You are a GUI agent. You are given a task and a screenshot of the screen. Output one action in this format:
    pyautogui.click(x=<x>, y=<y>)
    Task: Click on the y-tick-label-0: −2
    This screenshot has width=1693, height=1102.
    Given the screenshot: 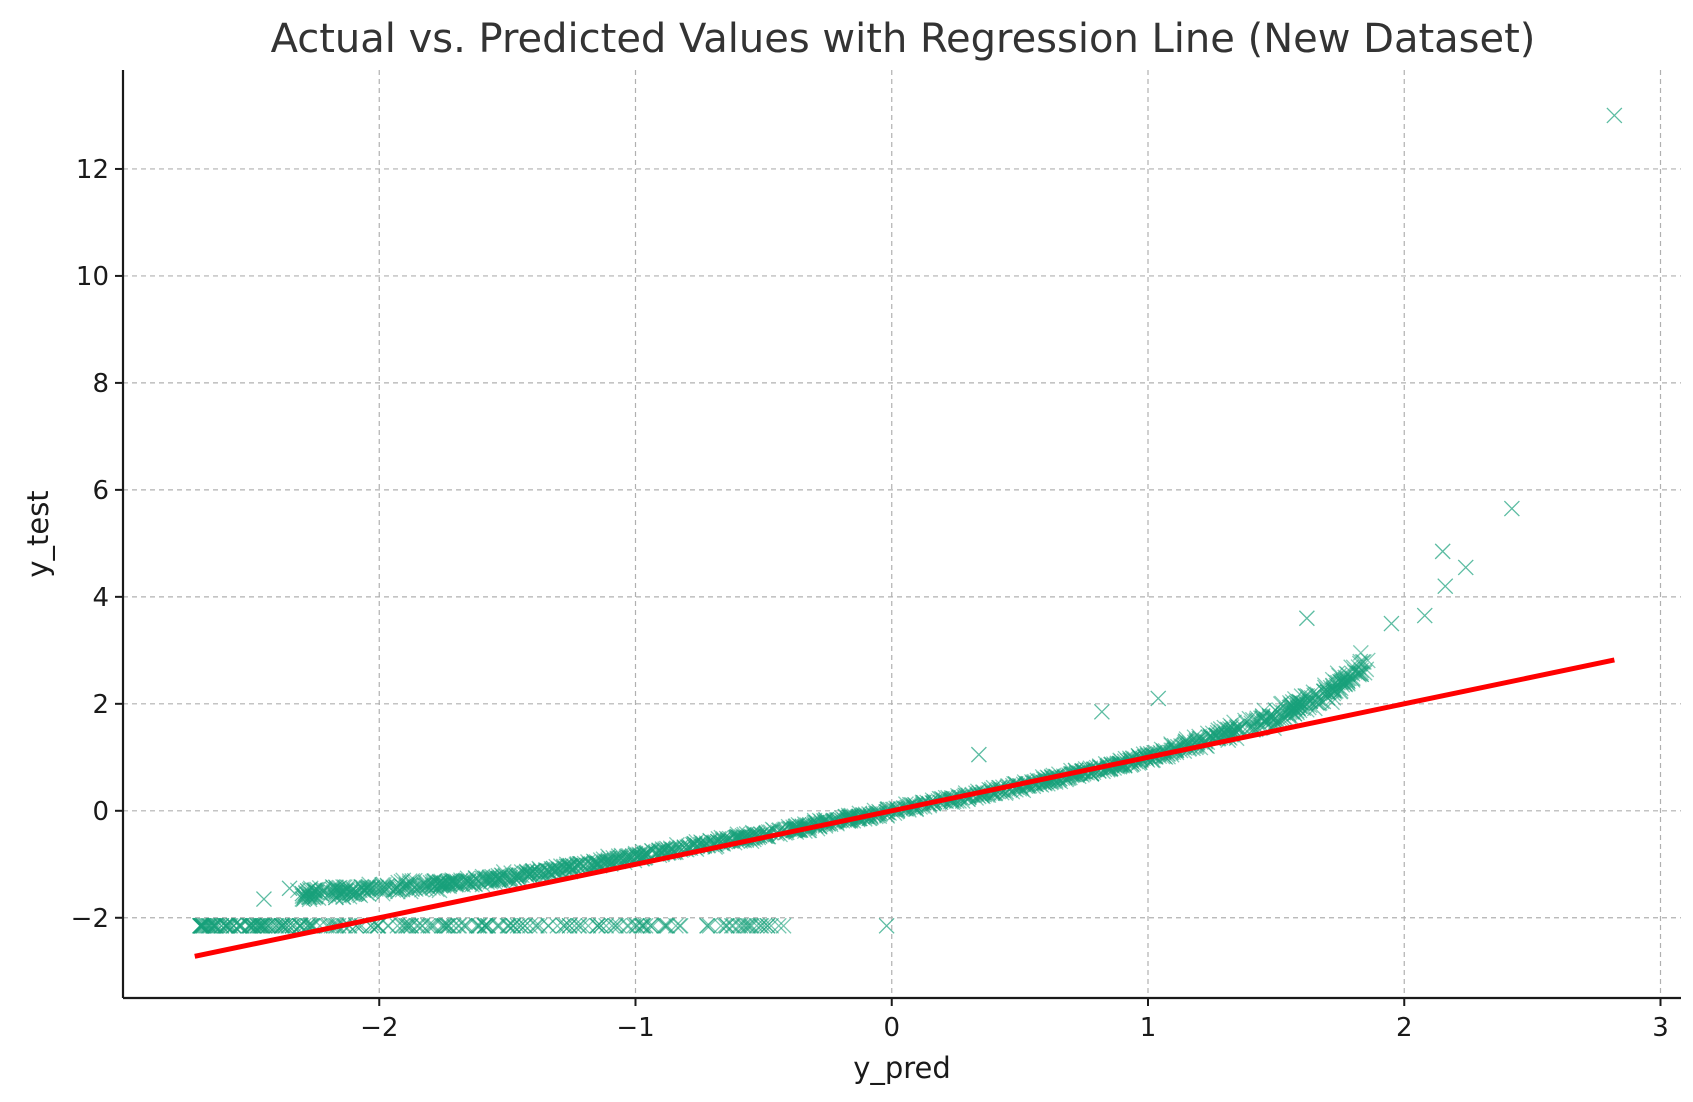 What is the action you would take?
    pyautogui.click(x=90, y=919)
    